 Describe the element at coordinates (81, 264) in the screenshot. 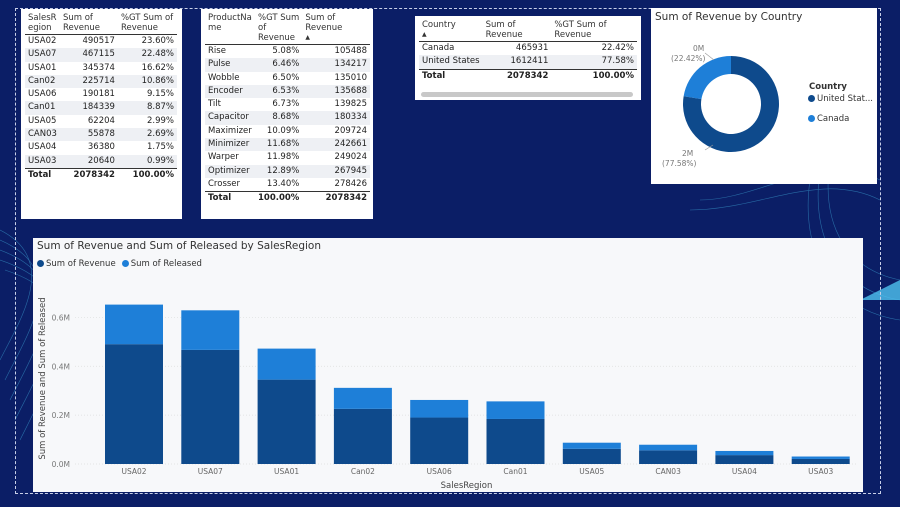

I see `legend-label: Sum of Revenue` at that location.